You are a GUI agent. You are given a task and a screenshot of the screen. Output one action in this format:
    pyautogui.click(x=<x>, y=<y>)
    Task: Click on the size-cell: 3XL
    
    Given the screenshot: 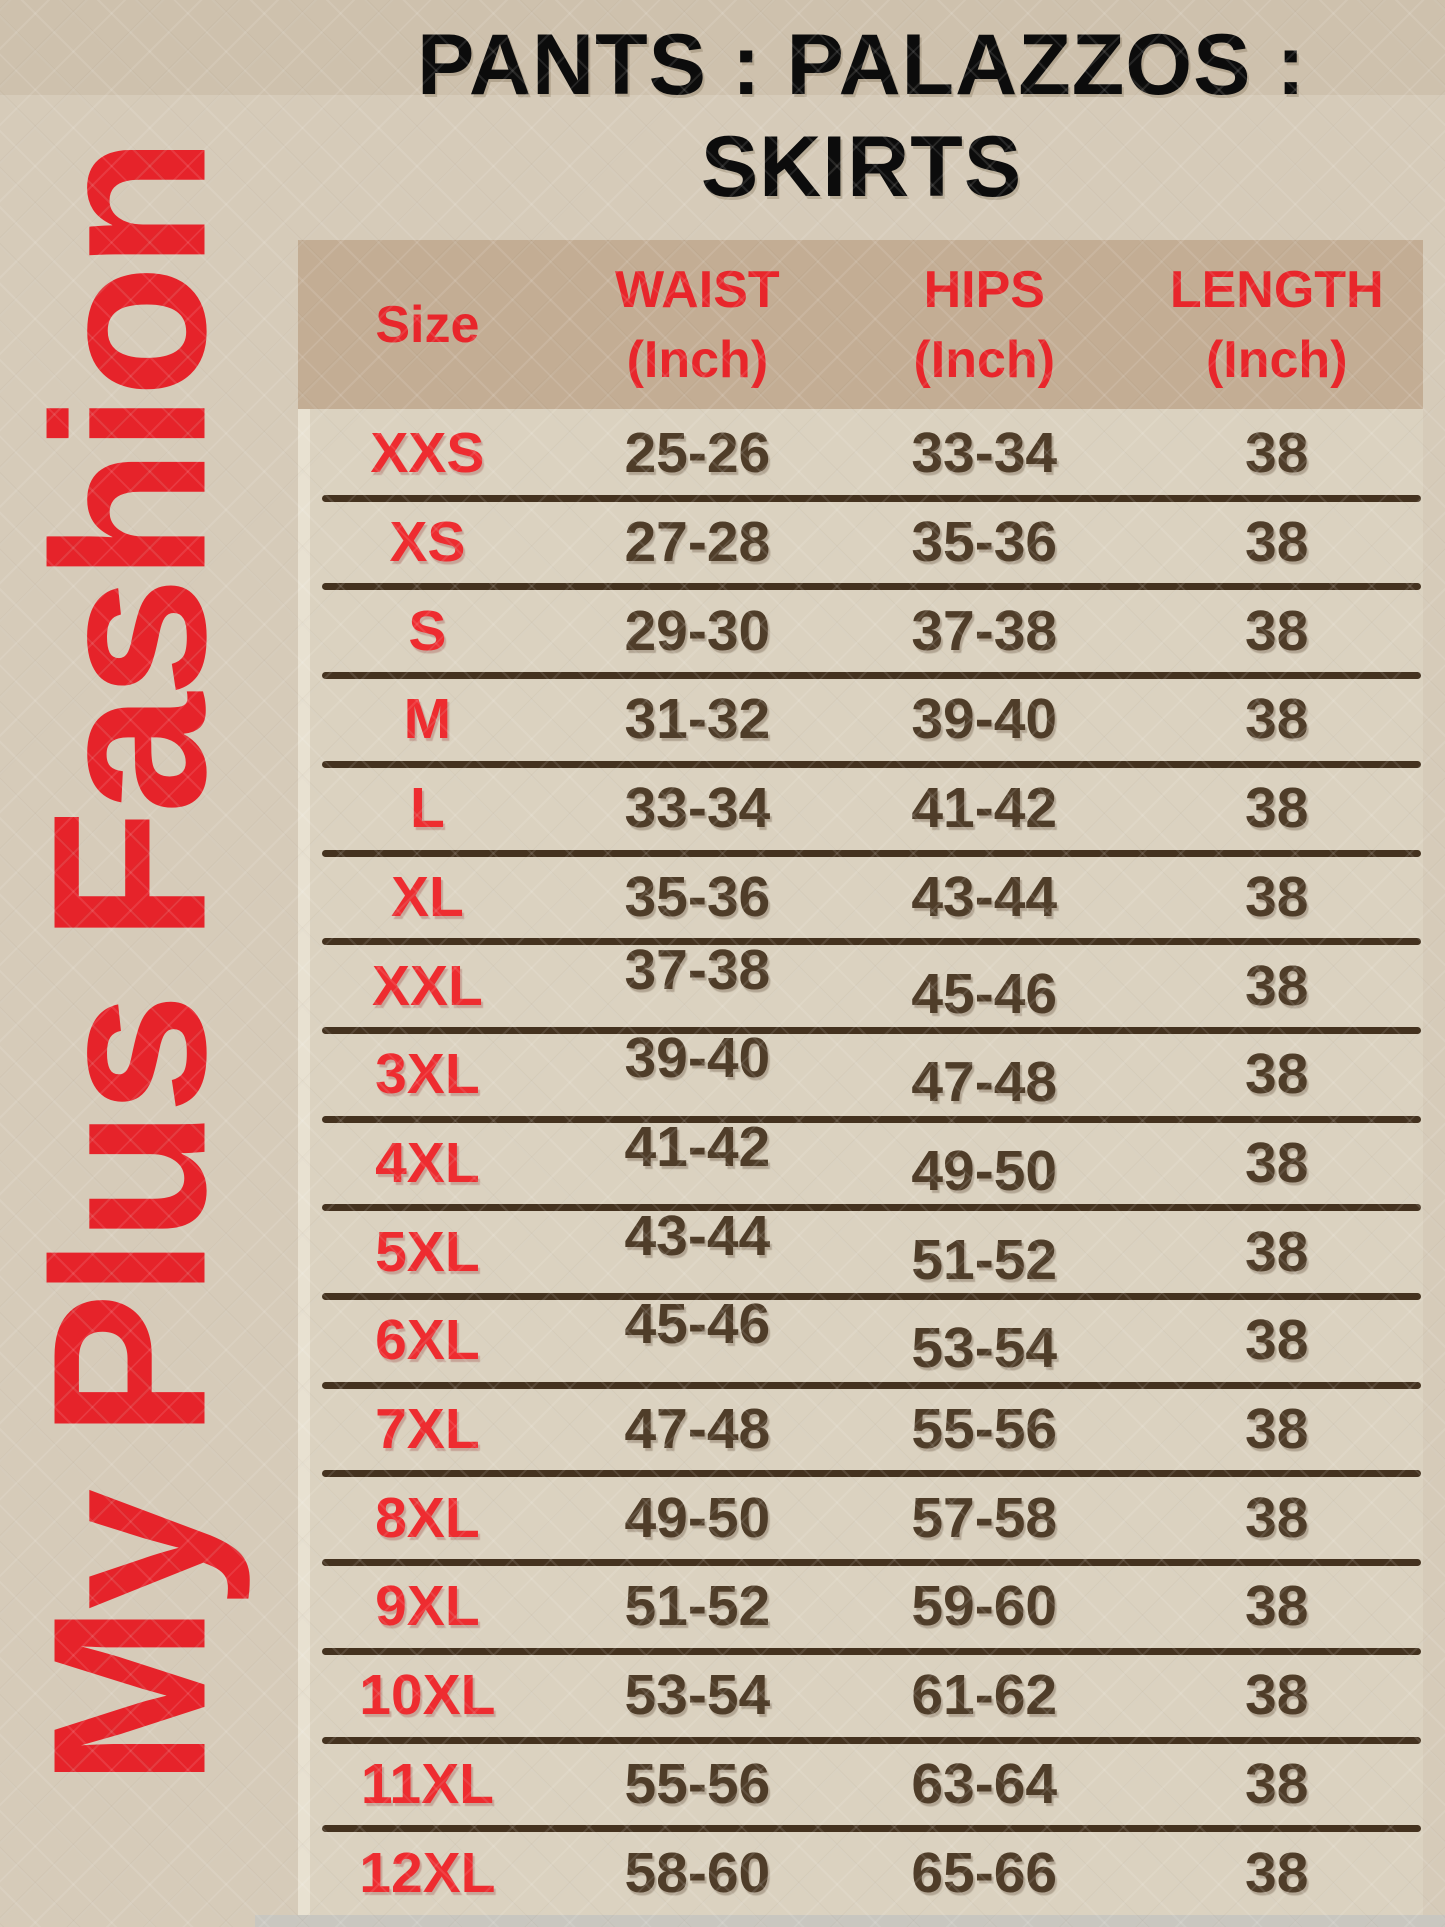 What is the action you would take?
    pyautogui.click(x=427, y=1074)
    